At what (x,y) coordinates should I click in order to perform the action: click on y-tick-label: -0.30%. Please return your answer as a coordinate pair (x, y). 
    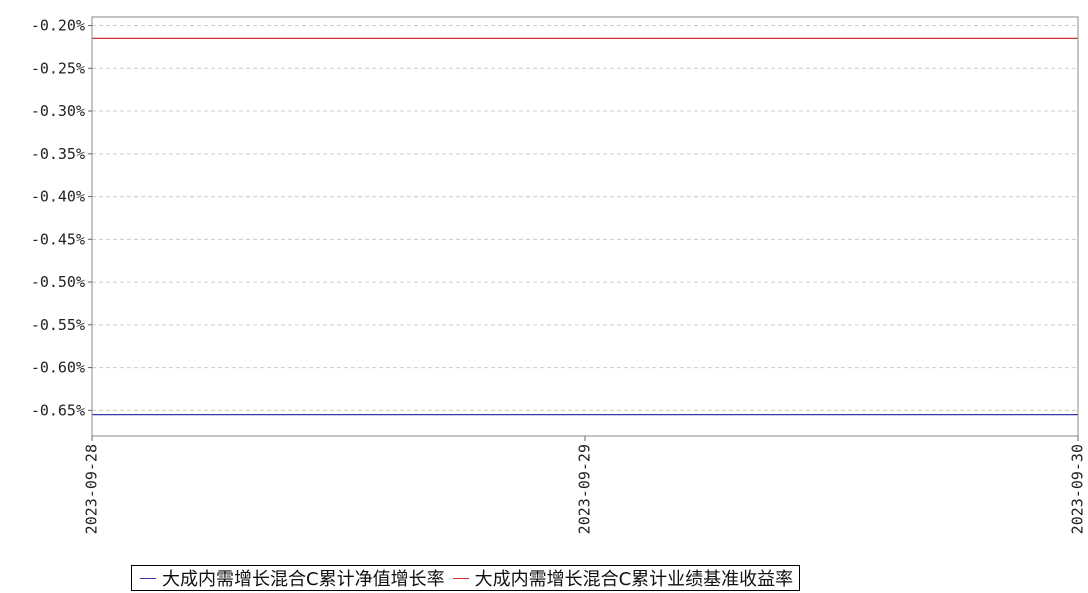
    Looking at the image, I should click on (58, 111).